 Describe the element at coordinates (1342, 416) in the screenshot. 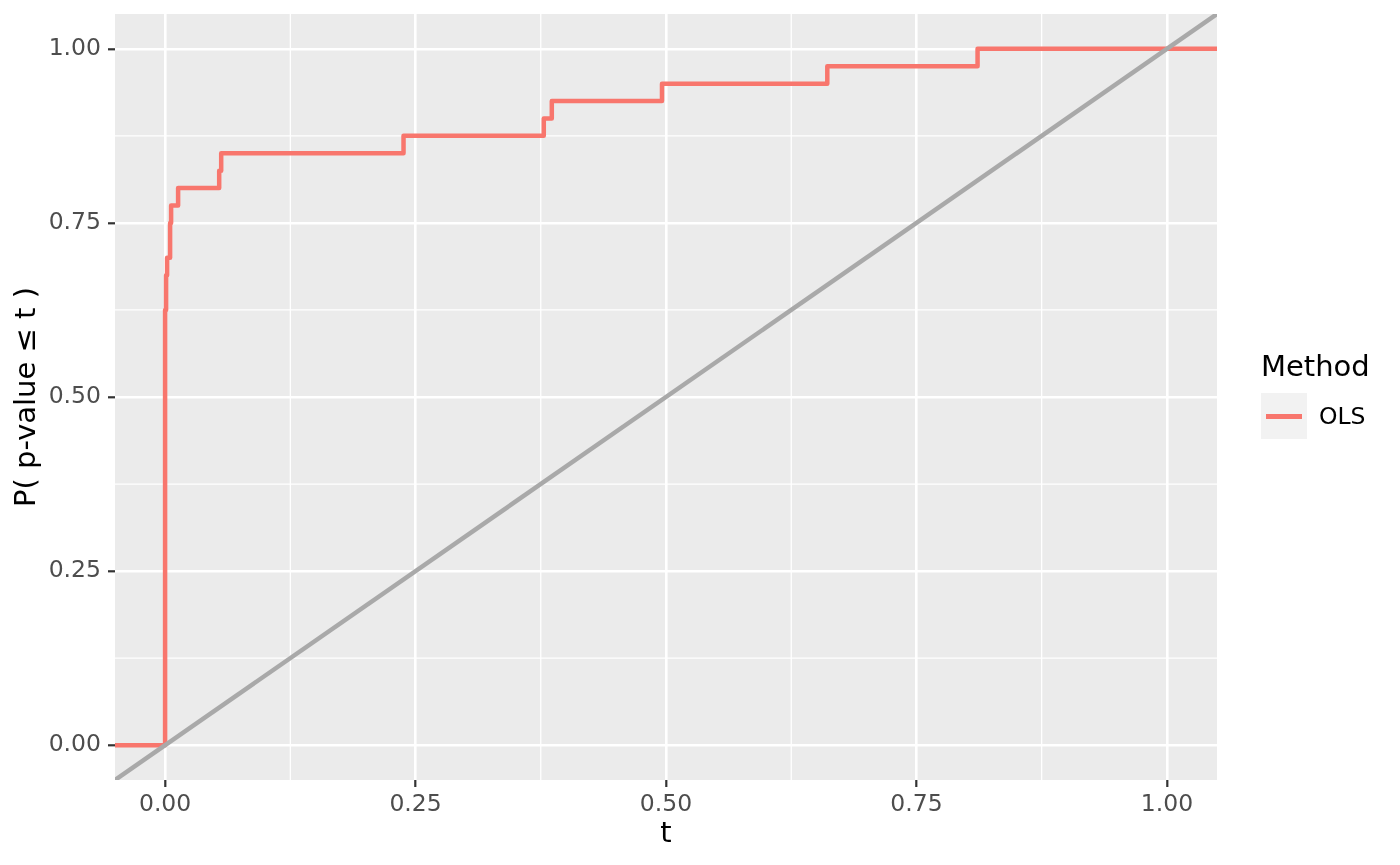

I see `legend-label: OLS` at that location.